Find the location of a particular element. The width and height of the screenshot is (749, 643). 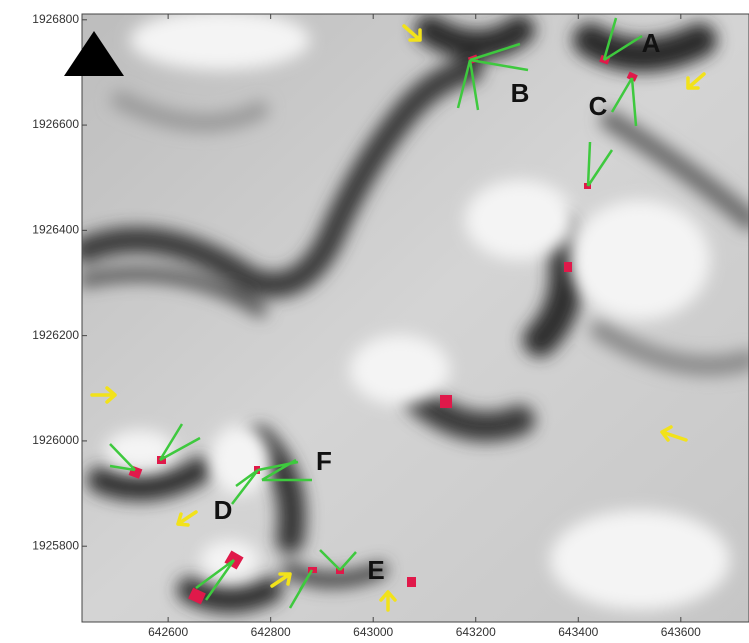

x-tick-label: 643600 is located at coordinates (681, 632).